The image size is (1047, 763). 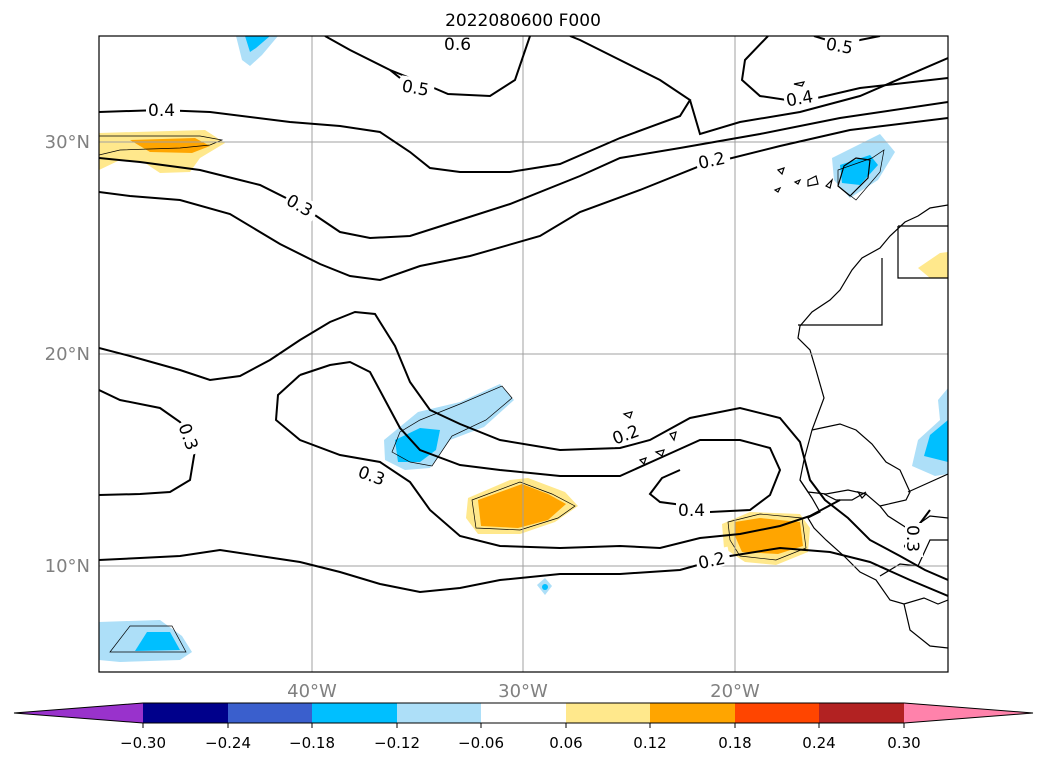 What do you see at coordinates (557, 462) in the screenshot?
I see `contour-loop-inner` at bounding box center [557, 462].